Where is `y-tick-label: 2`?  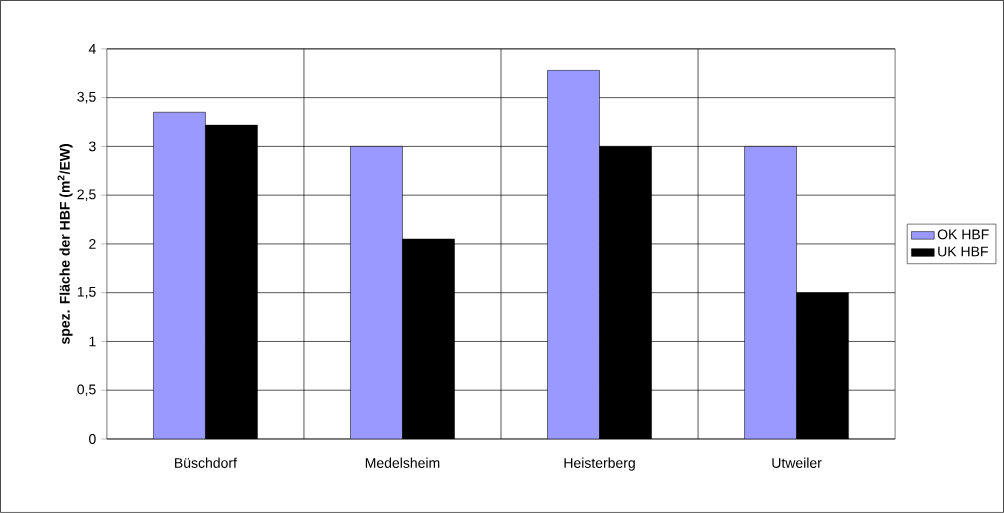 y-tick-label: 2 is located at coordinates (92, 244).